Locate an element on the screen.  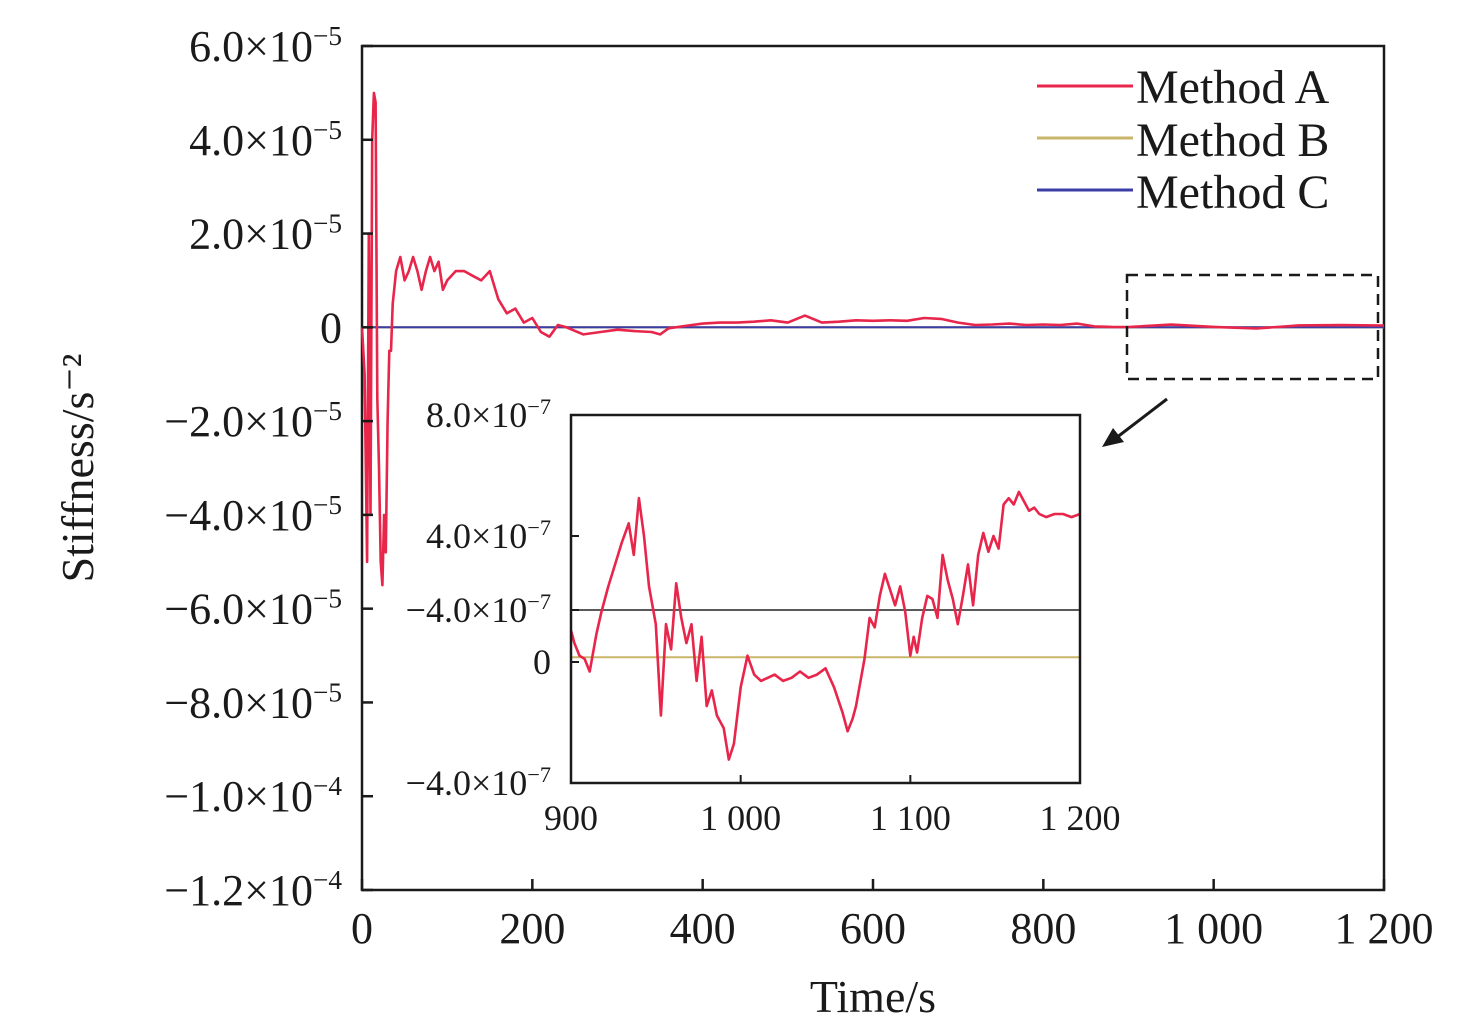
inset-y-axis-ticks: 8.0×10⁻⁷ 4.0×10⁻⁷ −4.0×10⁻⁷ 0 −4.0×10⁻⁷ is located at coordinates (492, 598).